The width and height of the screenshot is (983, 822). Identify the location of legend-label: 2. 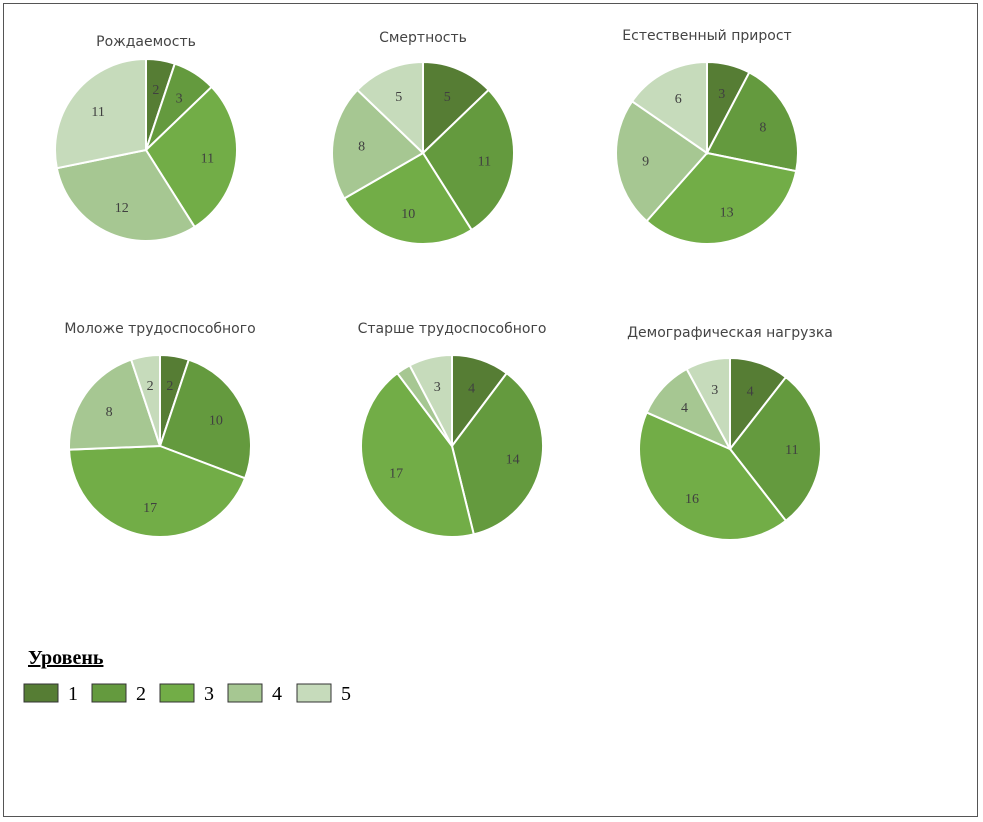
(141, 694).